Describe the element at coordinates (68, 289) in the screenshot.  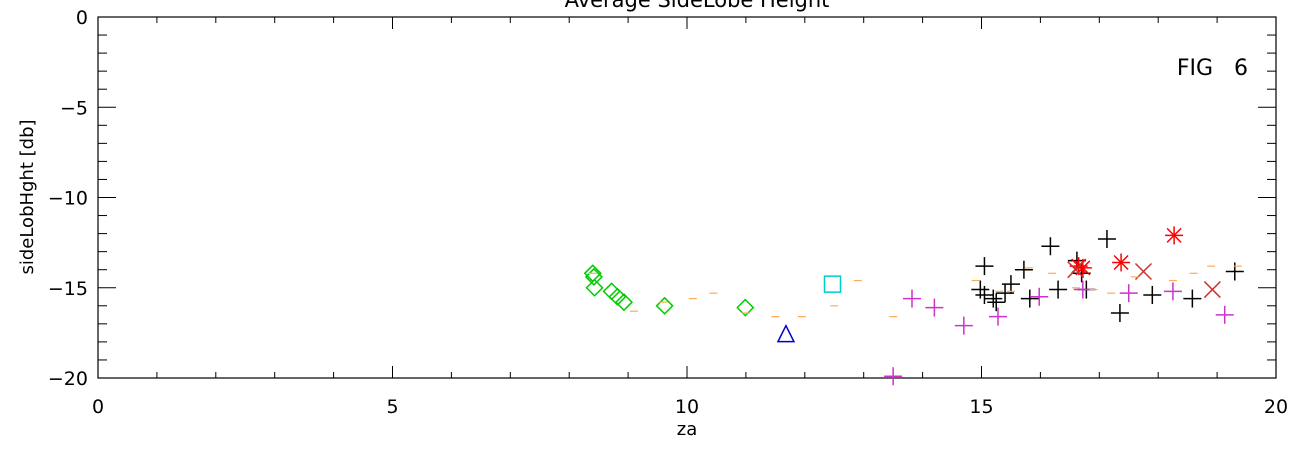
I see `y-tick-label: −15` at that location.